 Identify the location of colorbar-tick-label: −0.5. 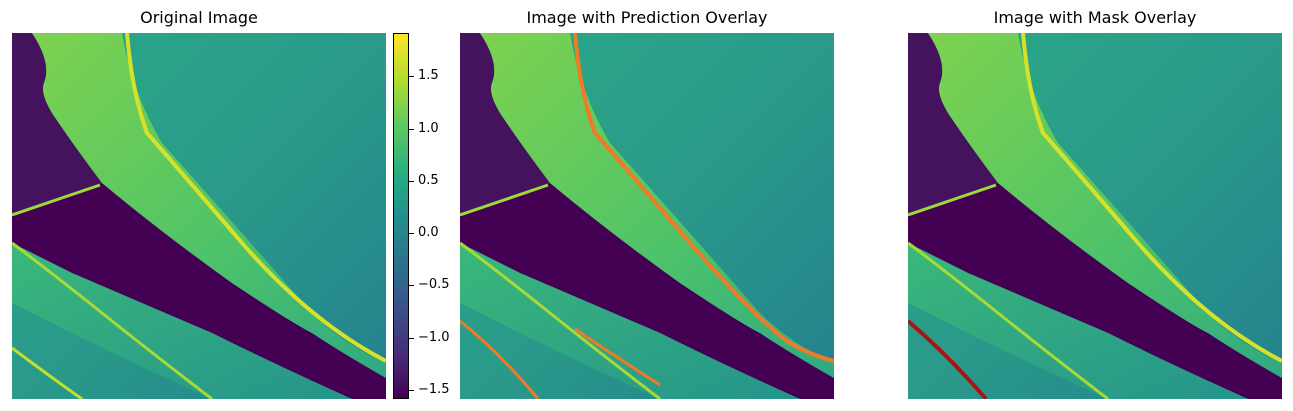
(434, 284).